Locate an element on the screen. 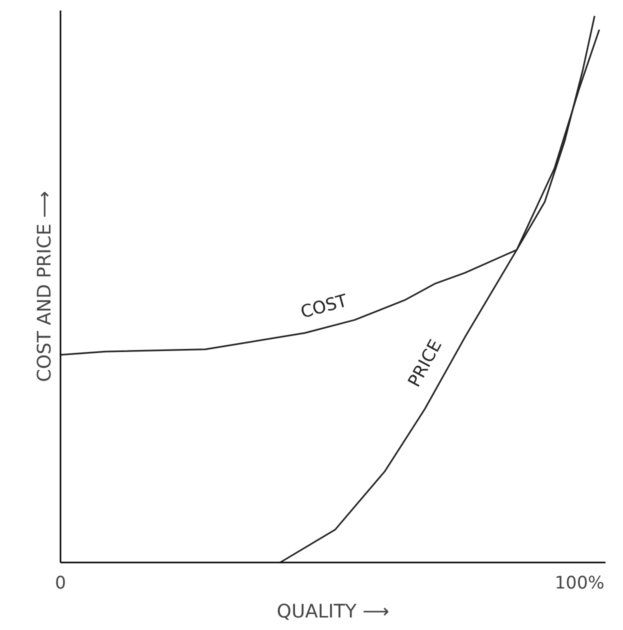 This screenshot has height=630, width=623. x-axis-title: QUALITY ⟶ is located at coordinates (333, 612).